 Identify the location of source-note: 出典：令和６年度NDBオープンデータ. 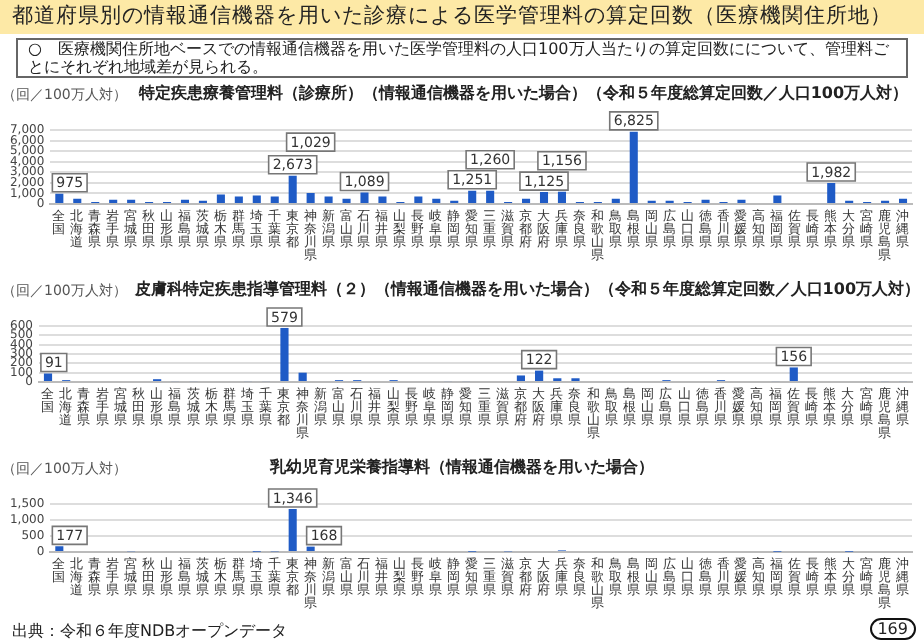
(150, 630).